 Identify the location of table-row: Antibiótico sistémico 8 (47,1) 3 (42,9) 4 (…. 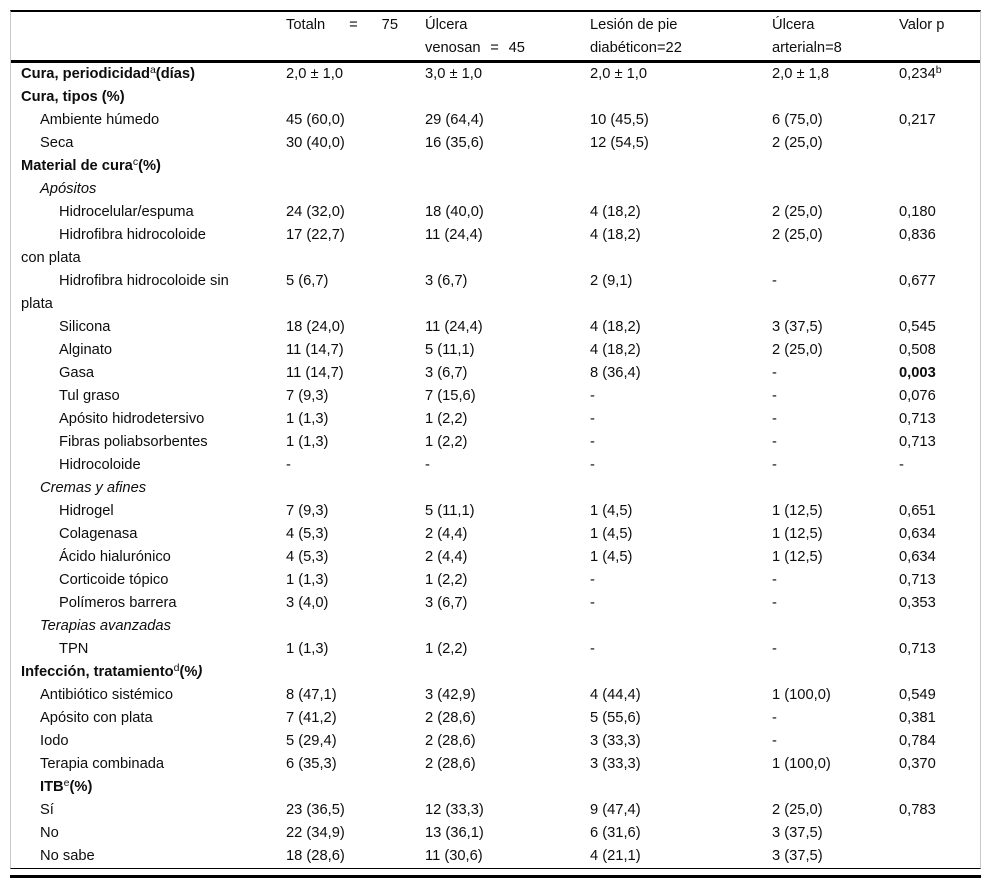
(495, 695).